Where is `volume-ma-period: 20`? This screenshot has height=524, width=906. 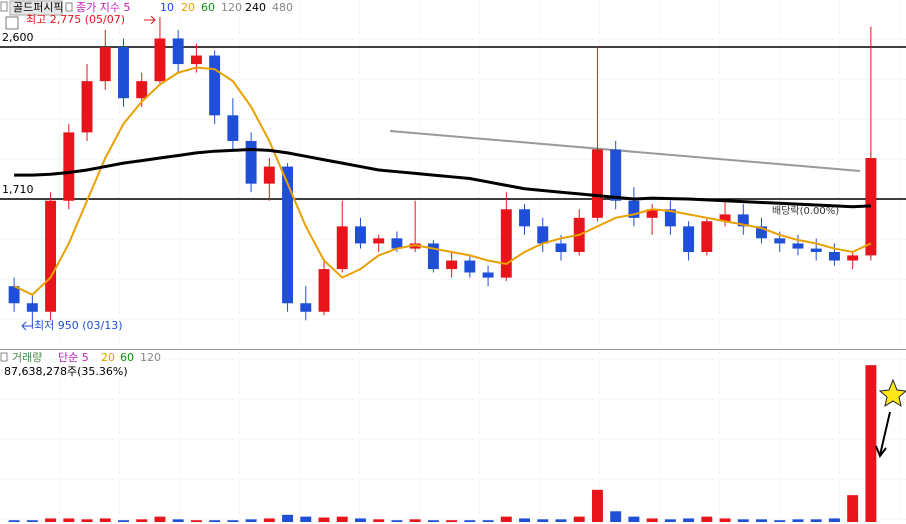
volume-ma-period: 20 is located at coordinates (108, 357).